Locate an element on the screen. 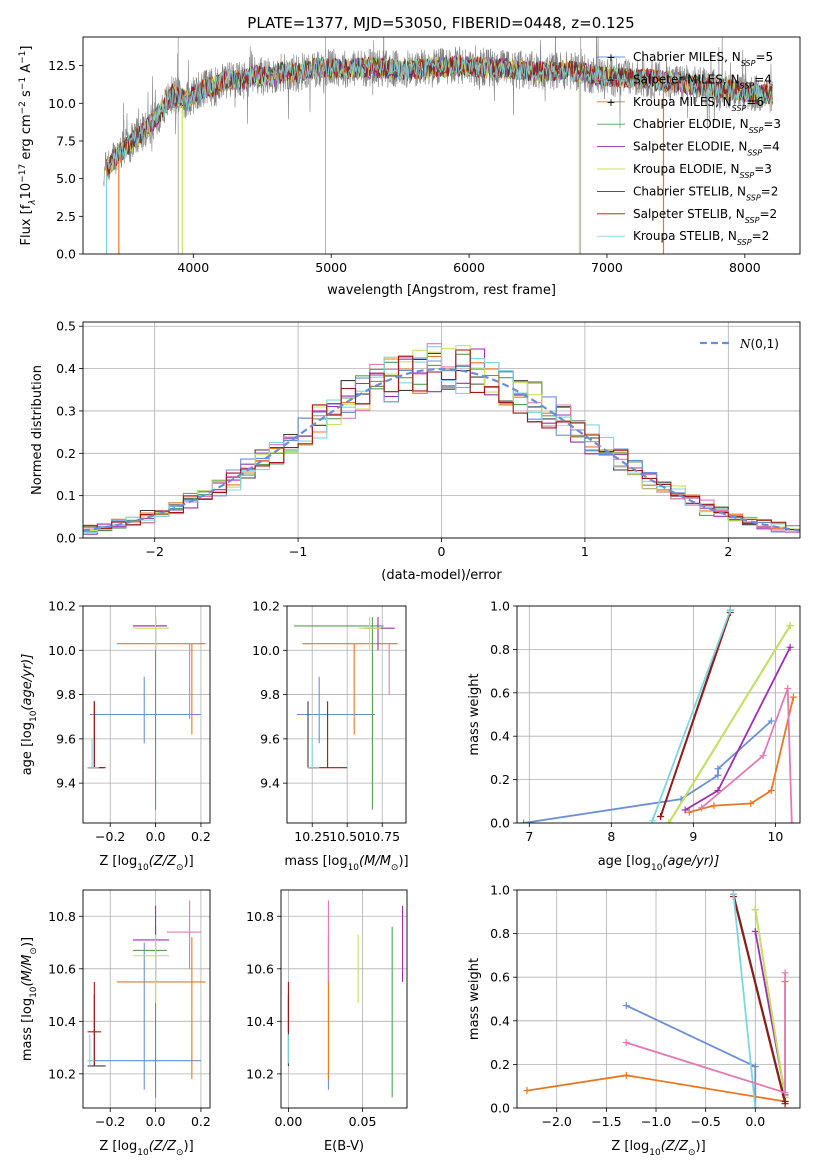  legend-label: Kroupa STELIB, NSSP=2 is located at coordinates (701, 238).